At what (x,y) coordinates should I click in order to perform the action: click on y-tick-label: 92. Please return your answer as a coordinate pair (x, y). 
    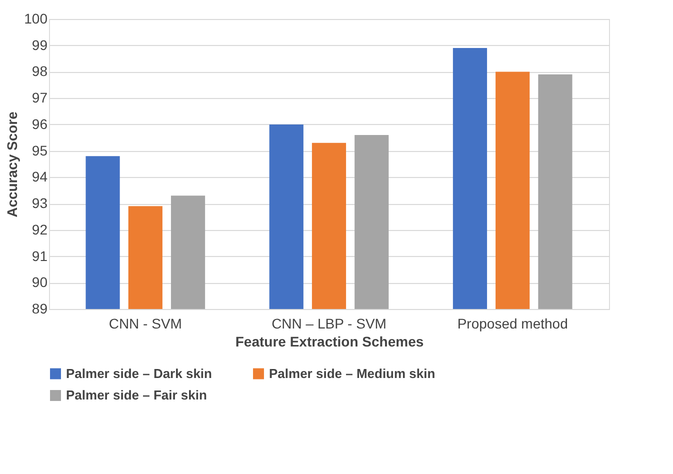
    Looking at the image, I should click on (40, 229).